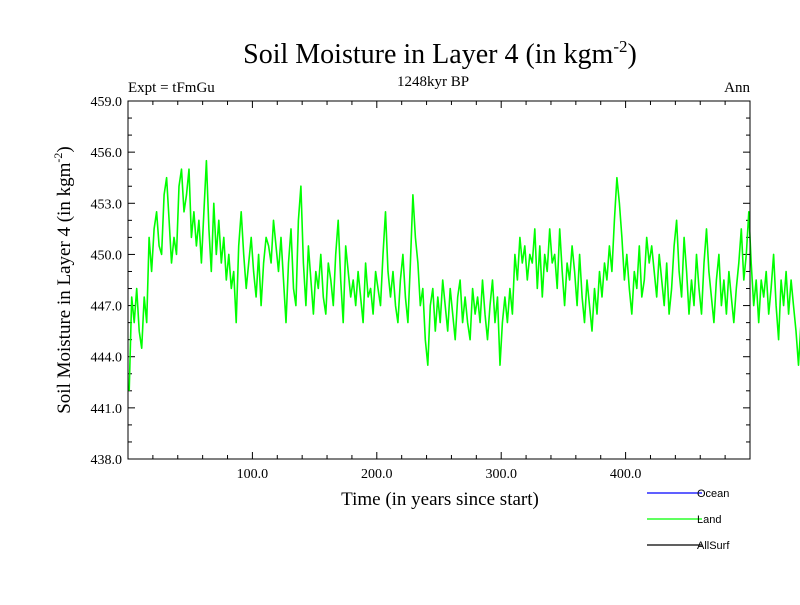  Describe the element at coordinates (377, 474) in the screenshot. I see `x-tick-label: 200.0` at that location.